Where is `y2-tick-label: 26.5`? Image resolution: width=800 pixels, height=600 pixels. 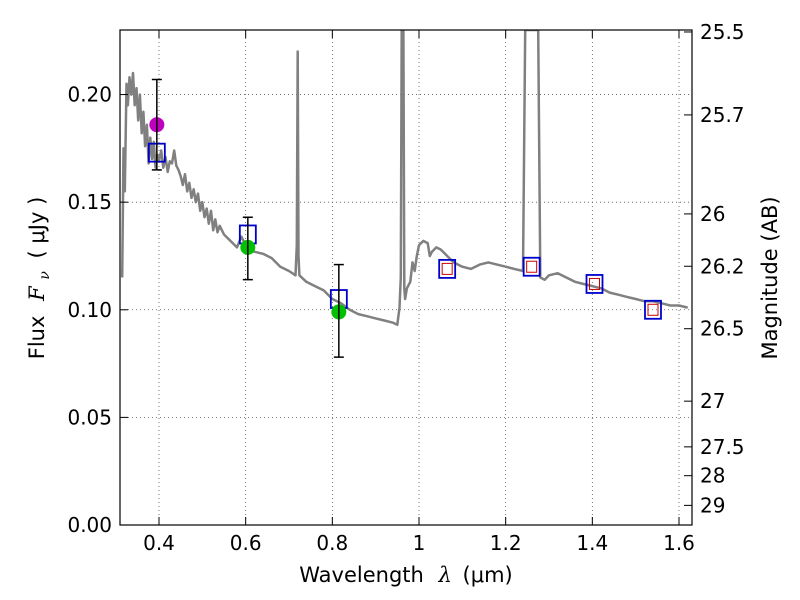 y2-tick-label: 26.5 is located at coordinates (722, 329).